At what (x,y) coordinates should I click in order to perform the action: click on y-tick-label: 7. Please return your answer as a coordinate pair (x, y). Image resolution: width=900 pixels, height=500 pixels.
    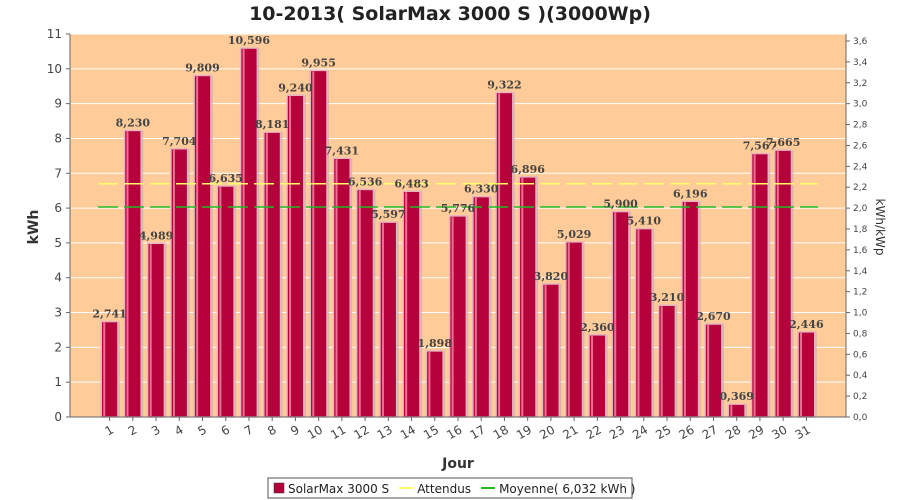
    Looking at the image, I should click on (58, 173).